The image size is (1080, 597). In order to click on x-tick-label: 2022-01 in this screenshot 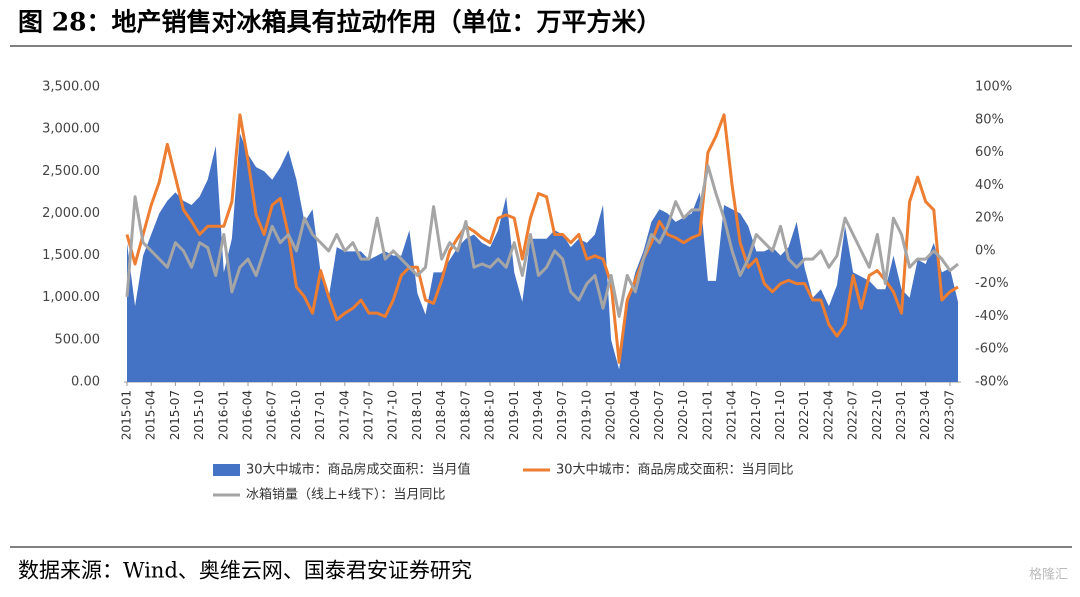, I will do `click(804, 415)`.